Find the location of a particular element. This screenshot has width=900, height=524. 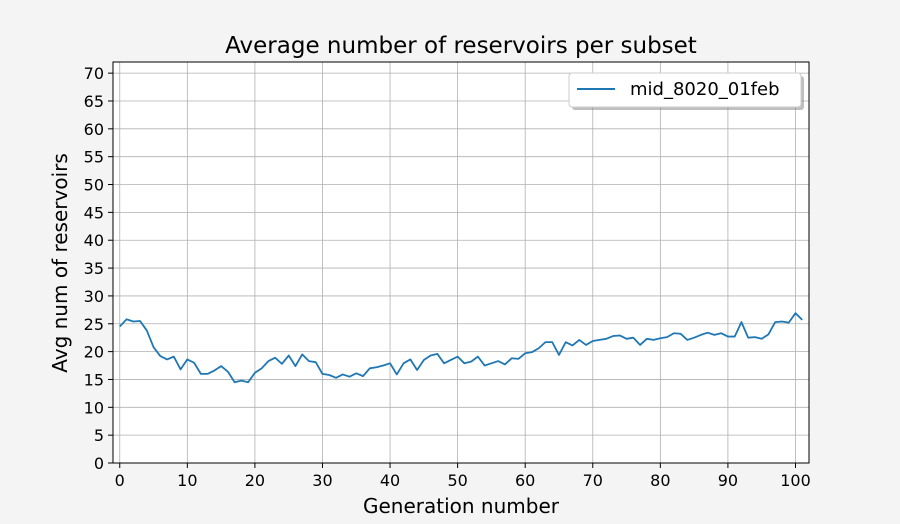

x-tick-label: 0 is located at coordinates (120, 480).